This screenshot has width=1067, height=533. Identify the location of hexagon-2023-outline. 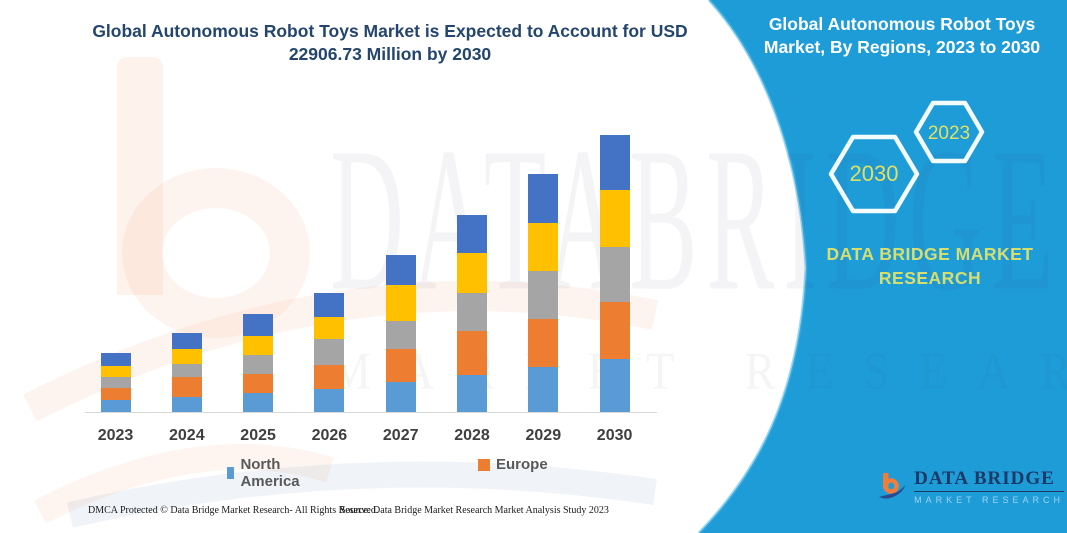
(949, 132).